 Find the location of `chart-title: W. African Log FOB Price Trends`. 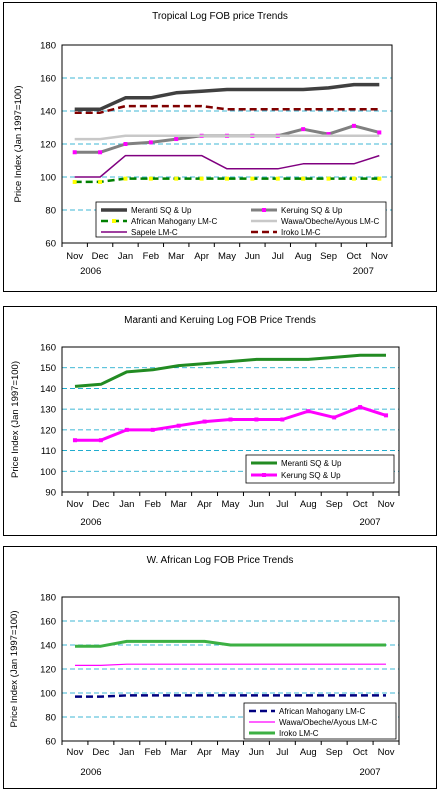

chart-title: W. African Log FOB Price Trends is located at coordinates (220, 560).